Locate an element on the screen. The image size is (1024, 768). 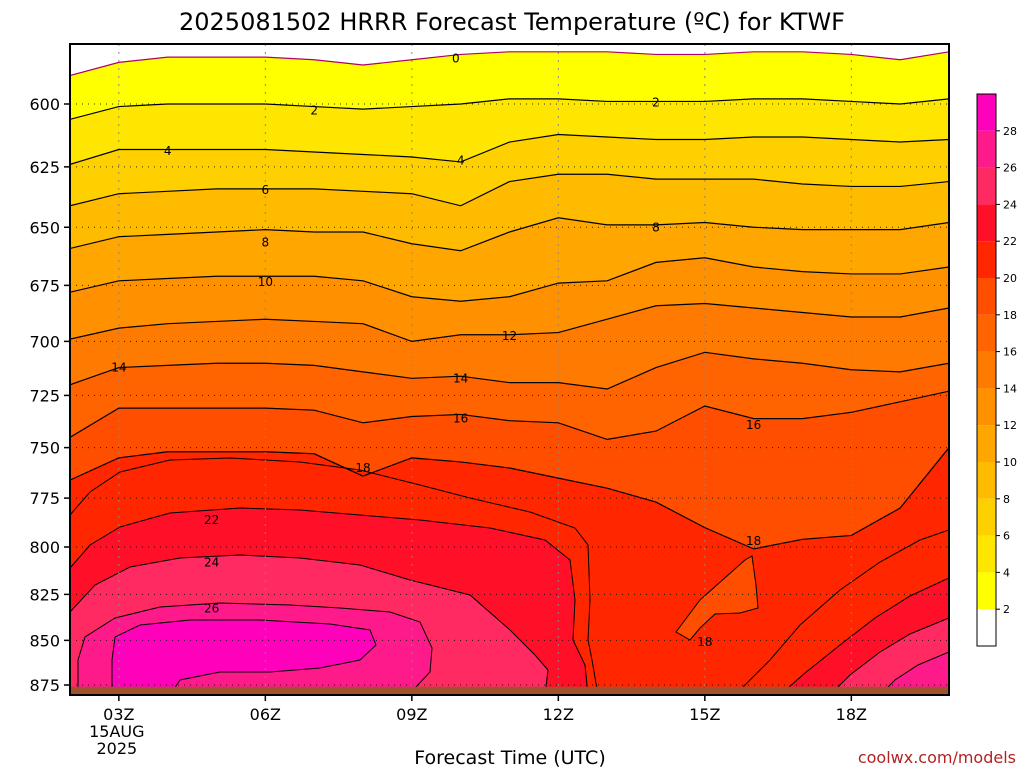
isotherm-14c is located at coordinates (509, 370).